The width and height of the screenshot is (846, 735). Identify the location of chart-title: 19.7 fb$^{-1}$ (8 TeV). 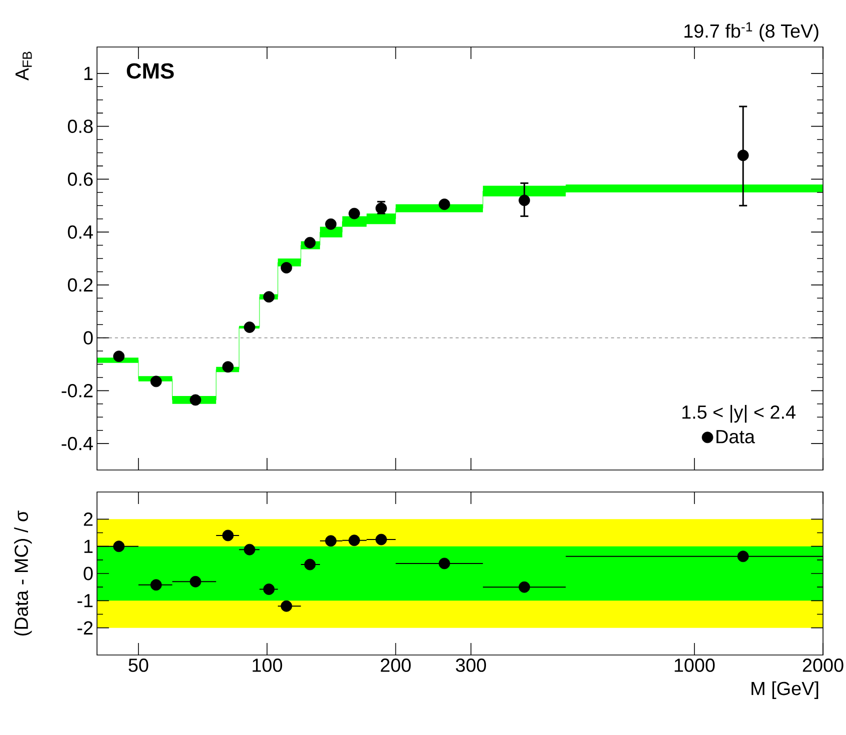
(751, 32).